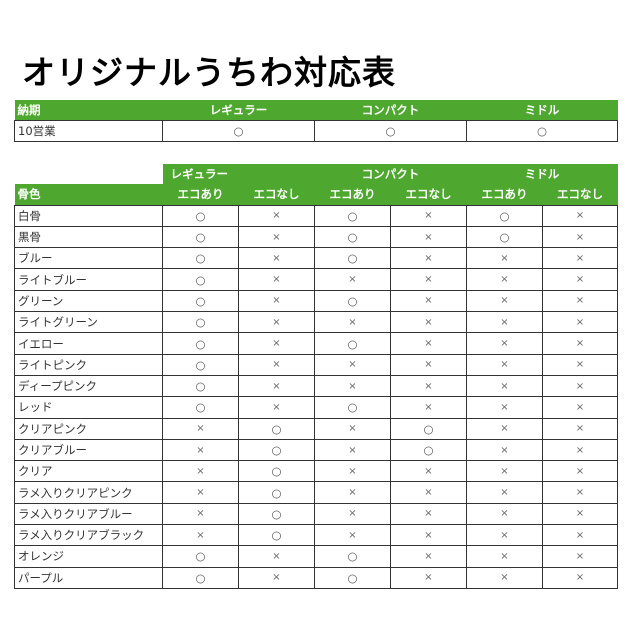 The height and width of the screenshot is (631, 631). I want to click on color-name: イエロー, so click(88, 343).